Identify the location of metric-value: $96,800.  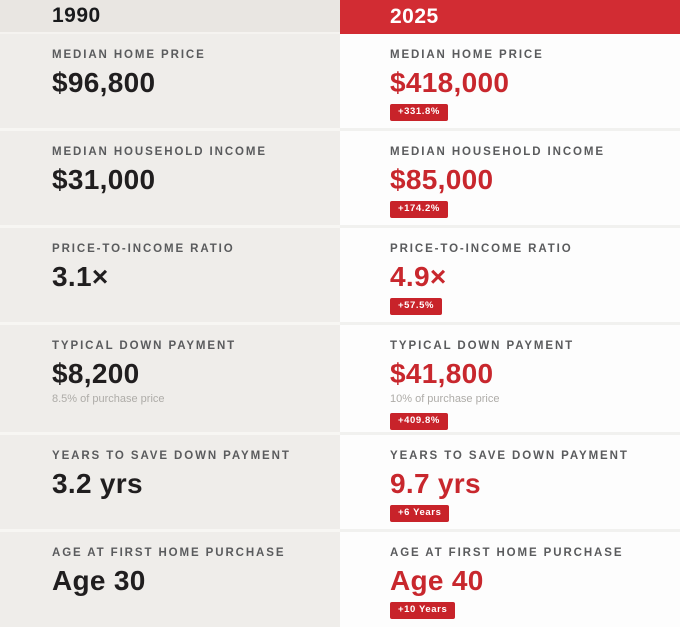
(104, 82).